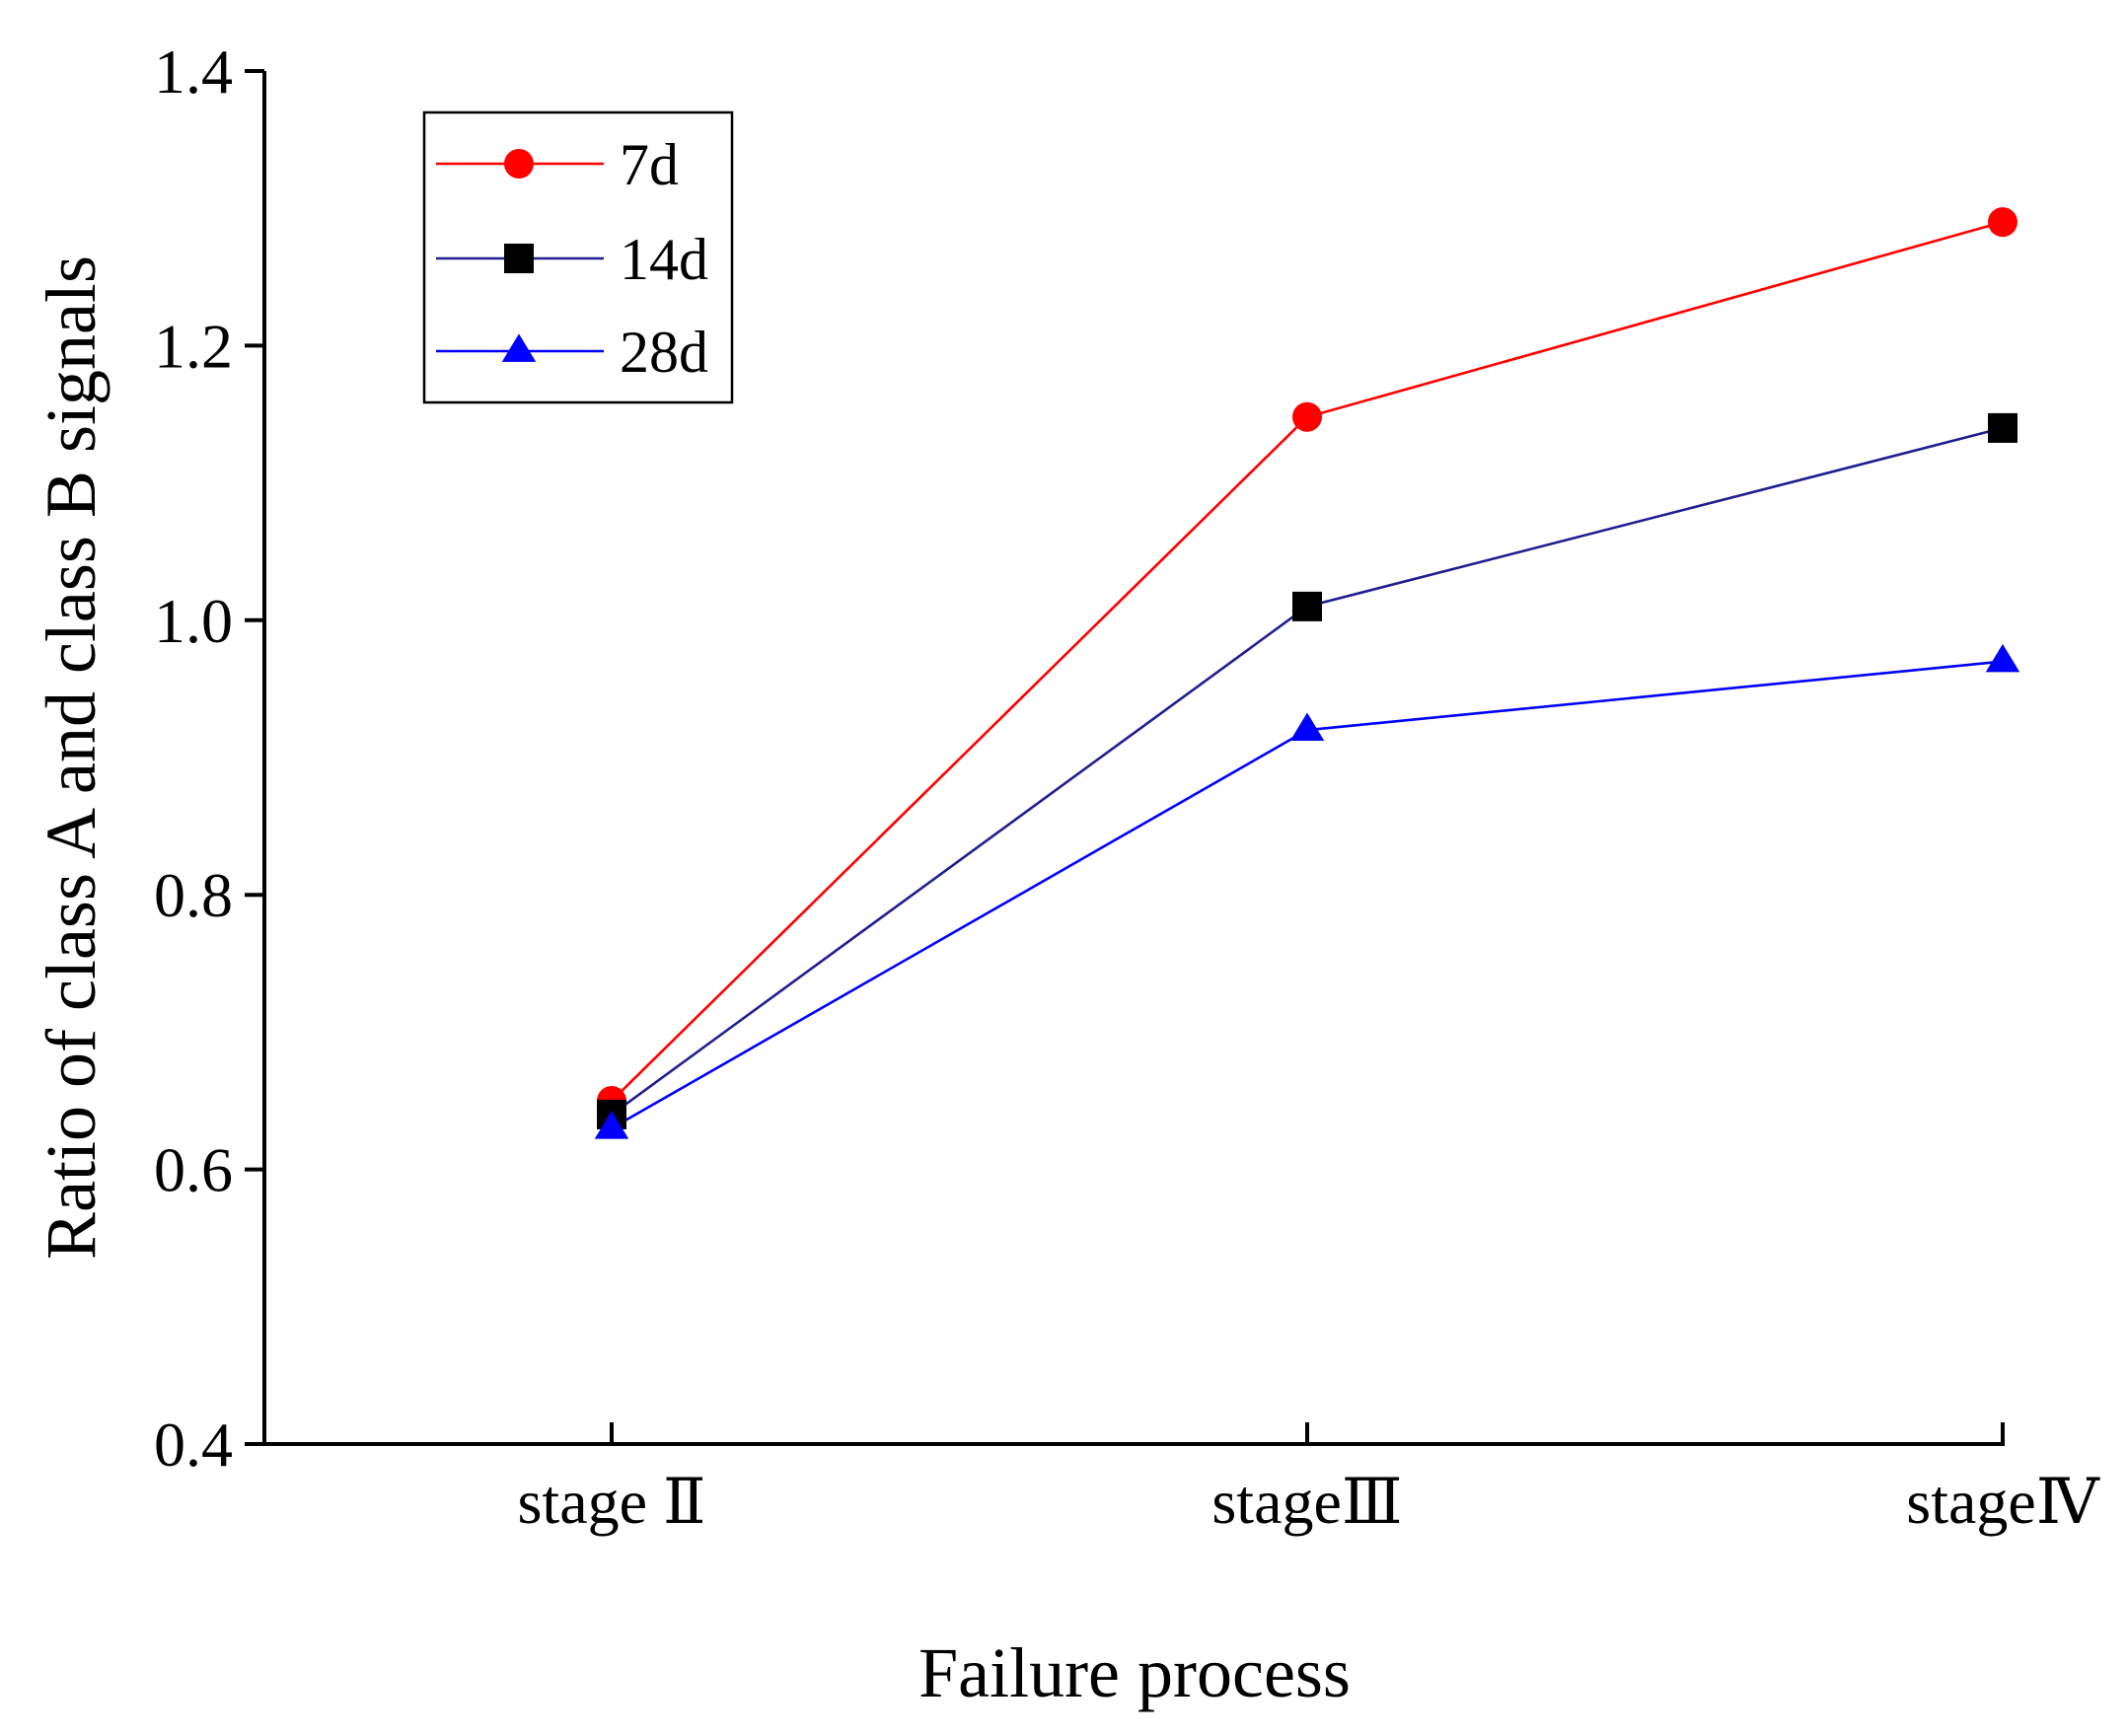  What do you see at coordinates (1134, 1673) in the screenshot?
I see `x-axis-title: Failure process` at bounding box center [1134, 1673].